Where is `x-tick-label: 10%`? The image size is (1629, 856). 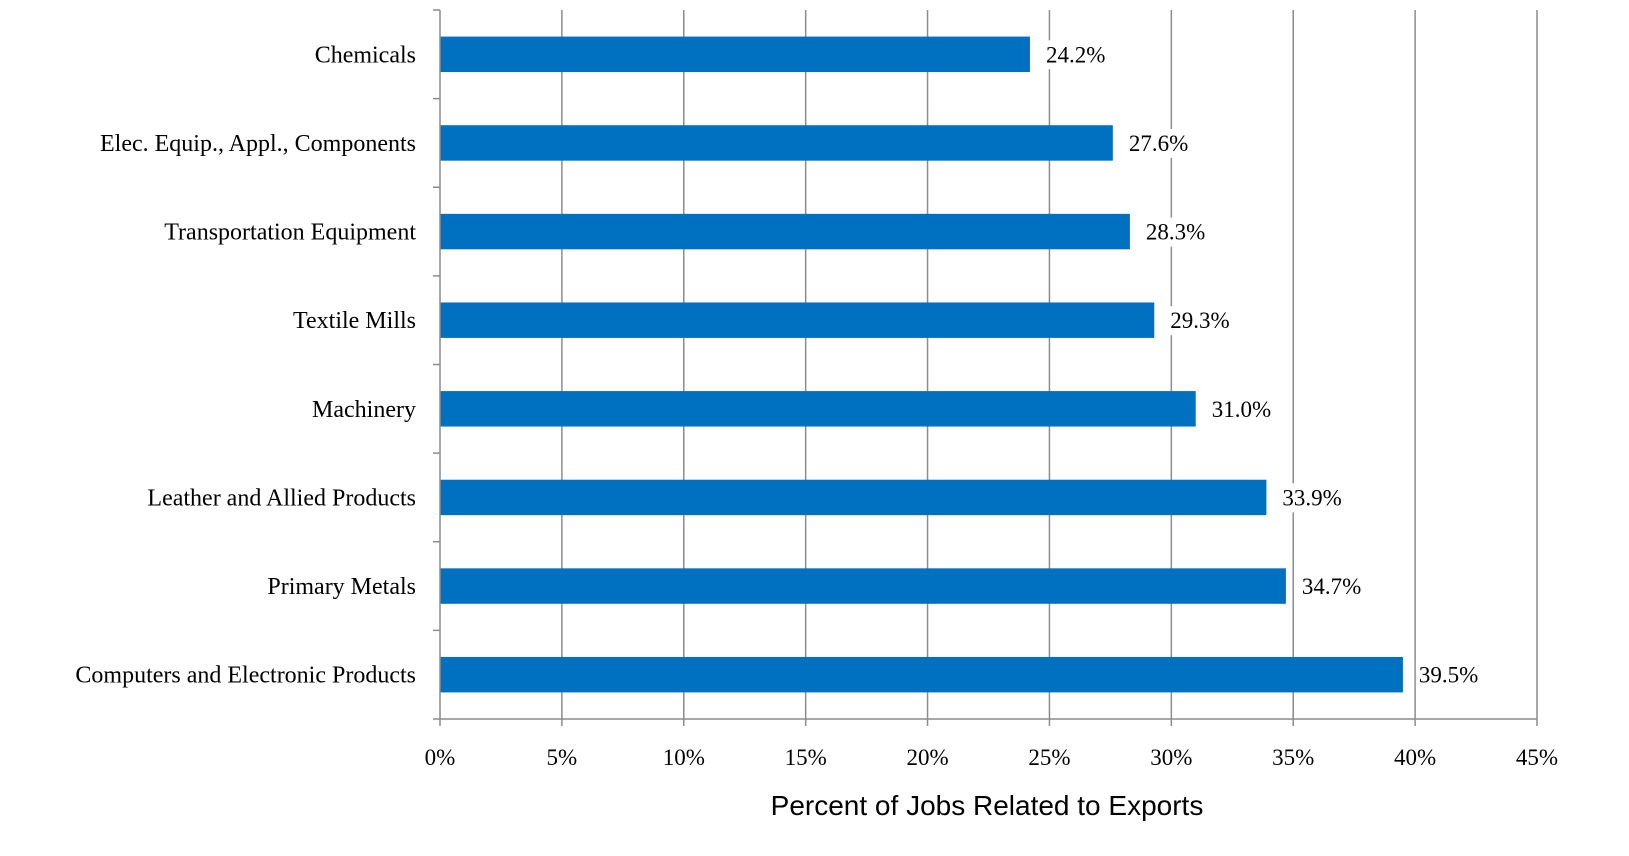 x-tick-label: 10% is located at coordinates (684, 757).